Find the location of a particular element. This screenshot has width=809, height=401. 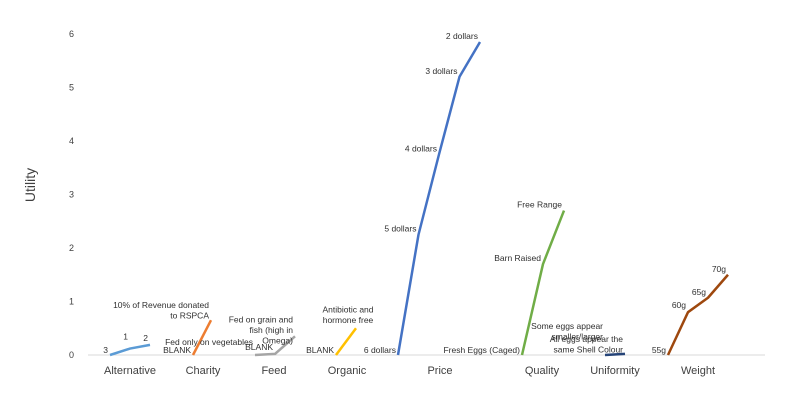

category-label: Weight is located at coordinates (698, 371).